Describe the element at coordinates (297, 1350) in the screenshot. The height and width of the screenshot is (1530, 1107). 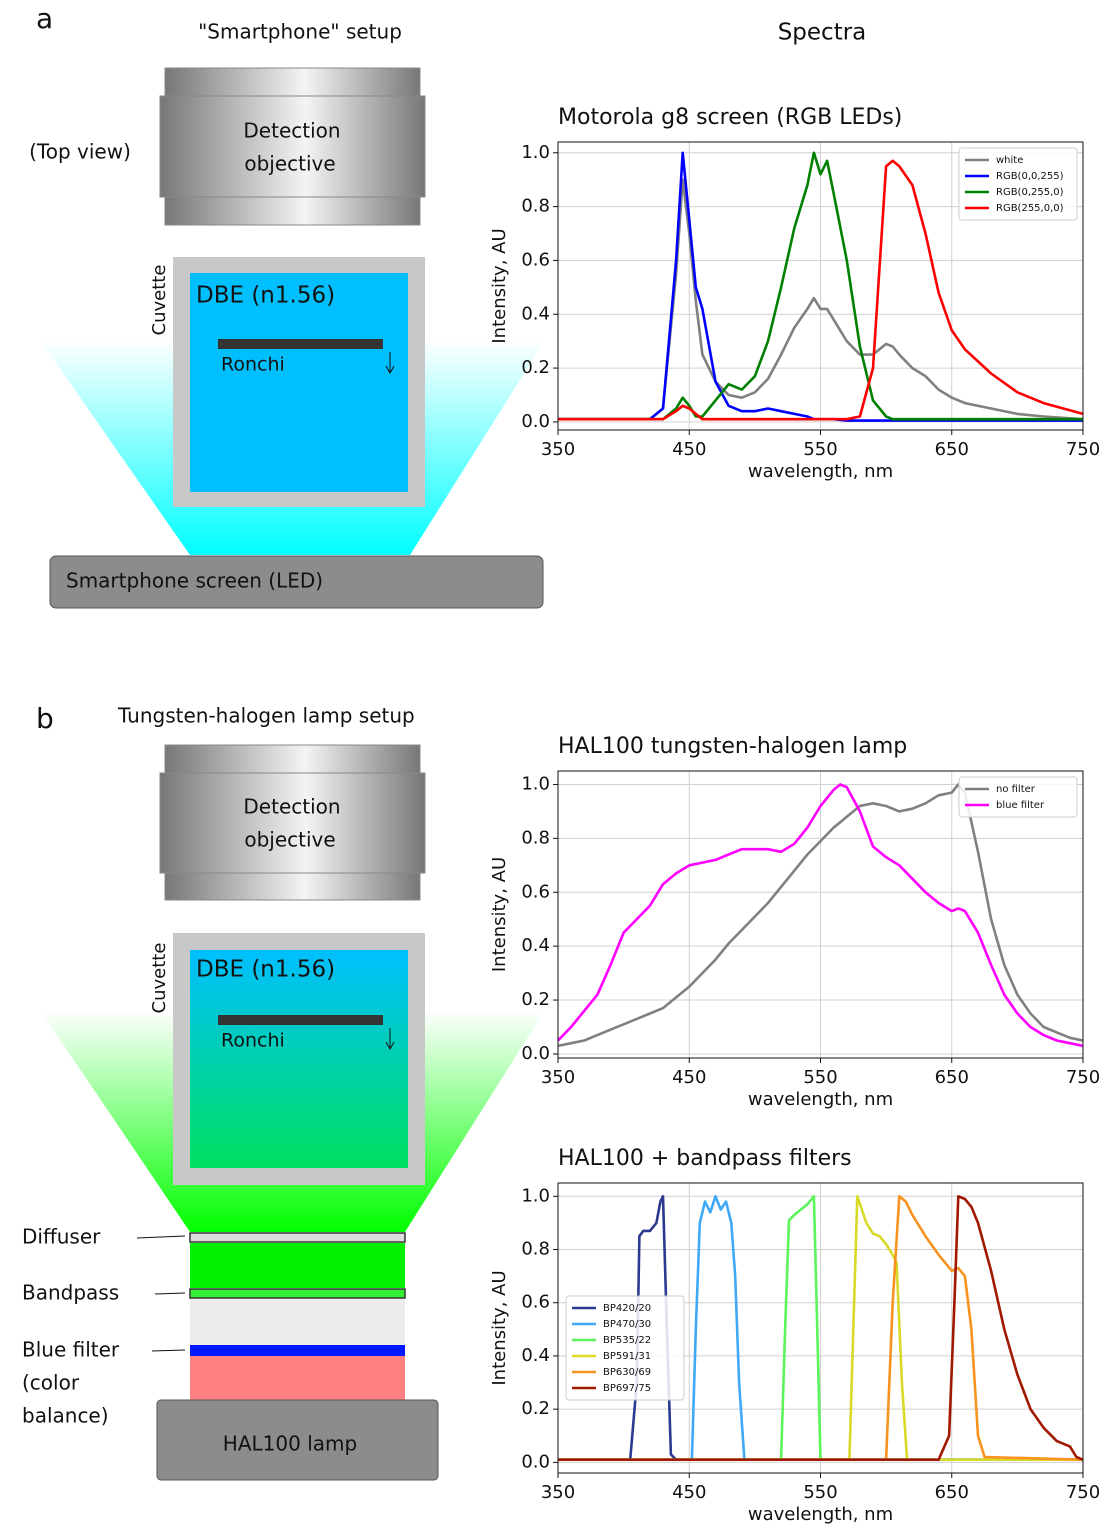
I see `blue-filter` at that location.